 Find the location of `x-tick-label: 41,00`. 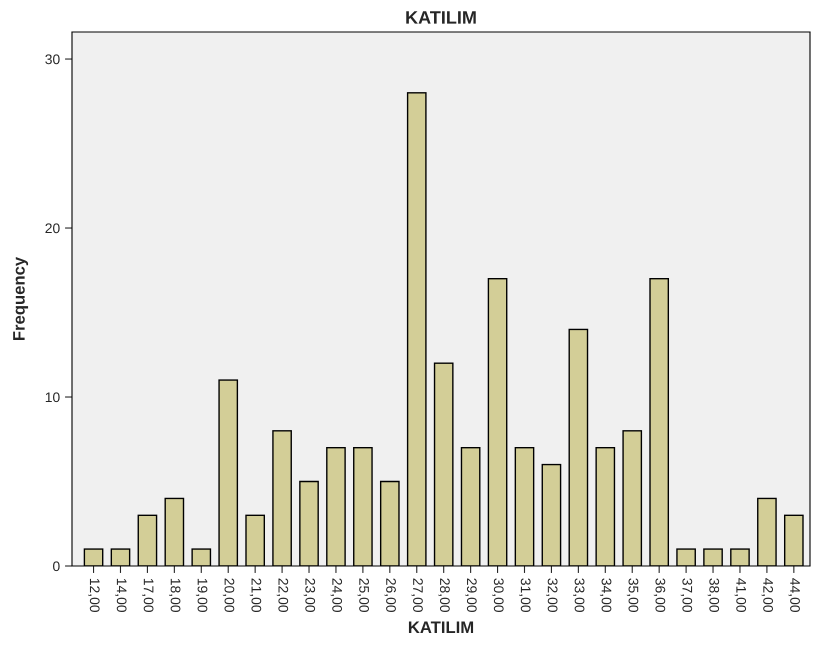

x-tick-label: 41,00 is located at coordinates (740, 595).